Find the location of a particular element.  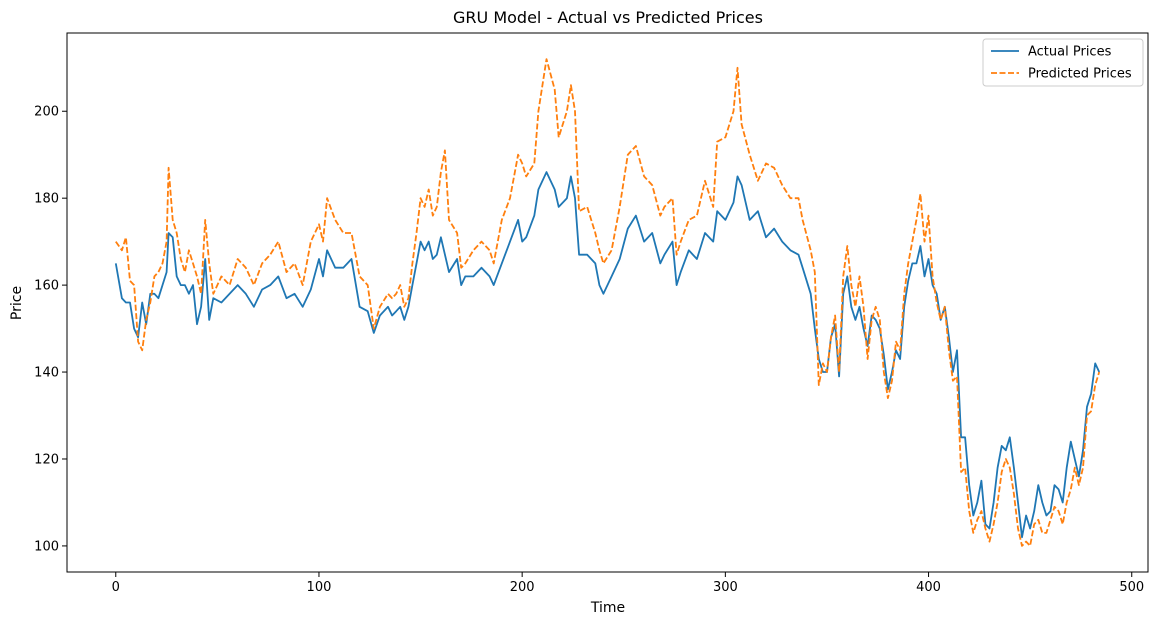

legend-label-actual: Actual Prices is located at coordinates (1070, 52).